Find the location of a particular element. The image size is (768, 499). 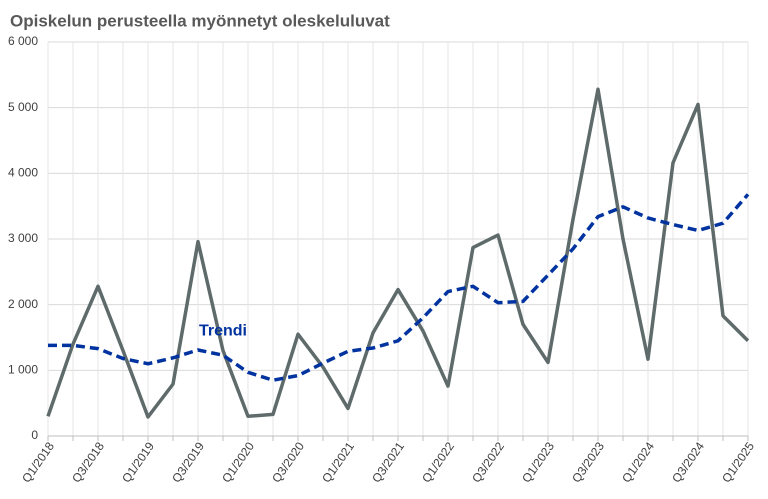

x-tick-label: Q1/2022 is located at coordinates (438, 462).